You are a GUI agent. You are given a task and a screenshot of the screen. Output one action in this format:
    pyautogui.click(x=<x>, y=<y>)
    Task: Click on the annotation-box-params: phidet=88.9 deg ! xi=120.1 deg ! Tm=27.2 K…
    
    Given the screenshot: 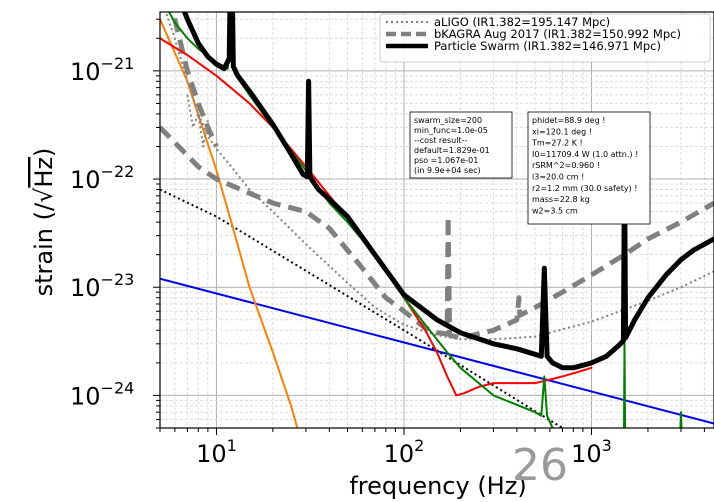 What is the action you would take?
    pyautogui.click(x=589, y=168)
    